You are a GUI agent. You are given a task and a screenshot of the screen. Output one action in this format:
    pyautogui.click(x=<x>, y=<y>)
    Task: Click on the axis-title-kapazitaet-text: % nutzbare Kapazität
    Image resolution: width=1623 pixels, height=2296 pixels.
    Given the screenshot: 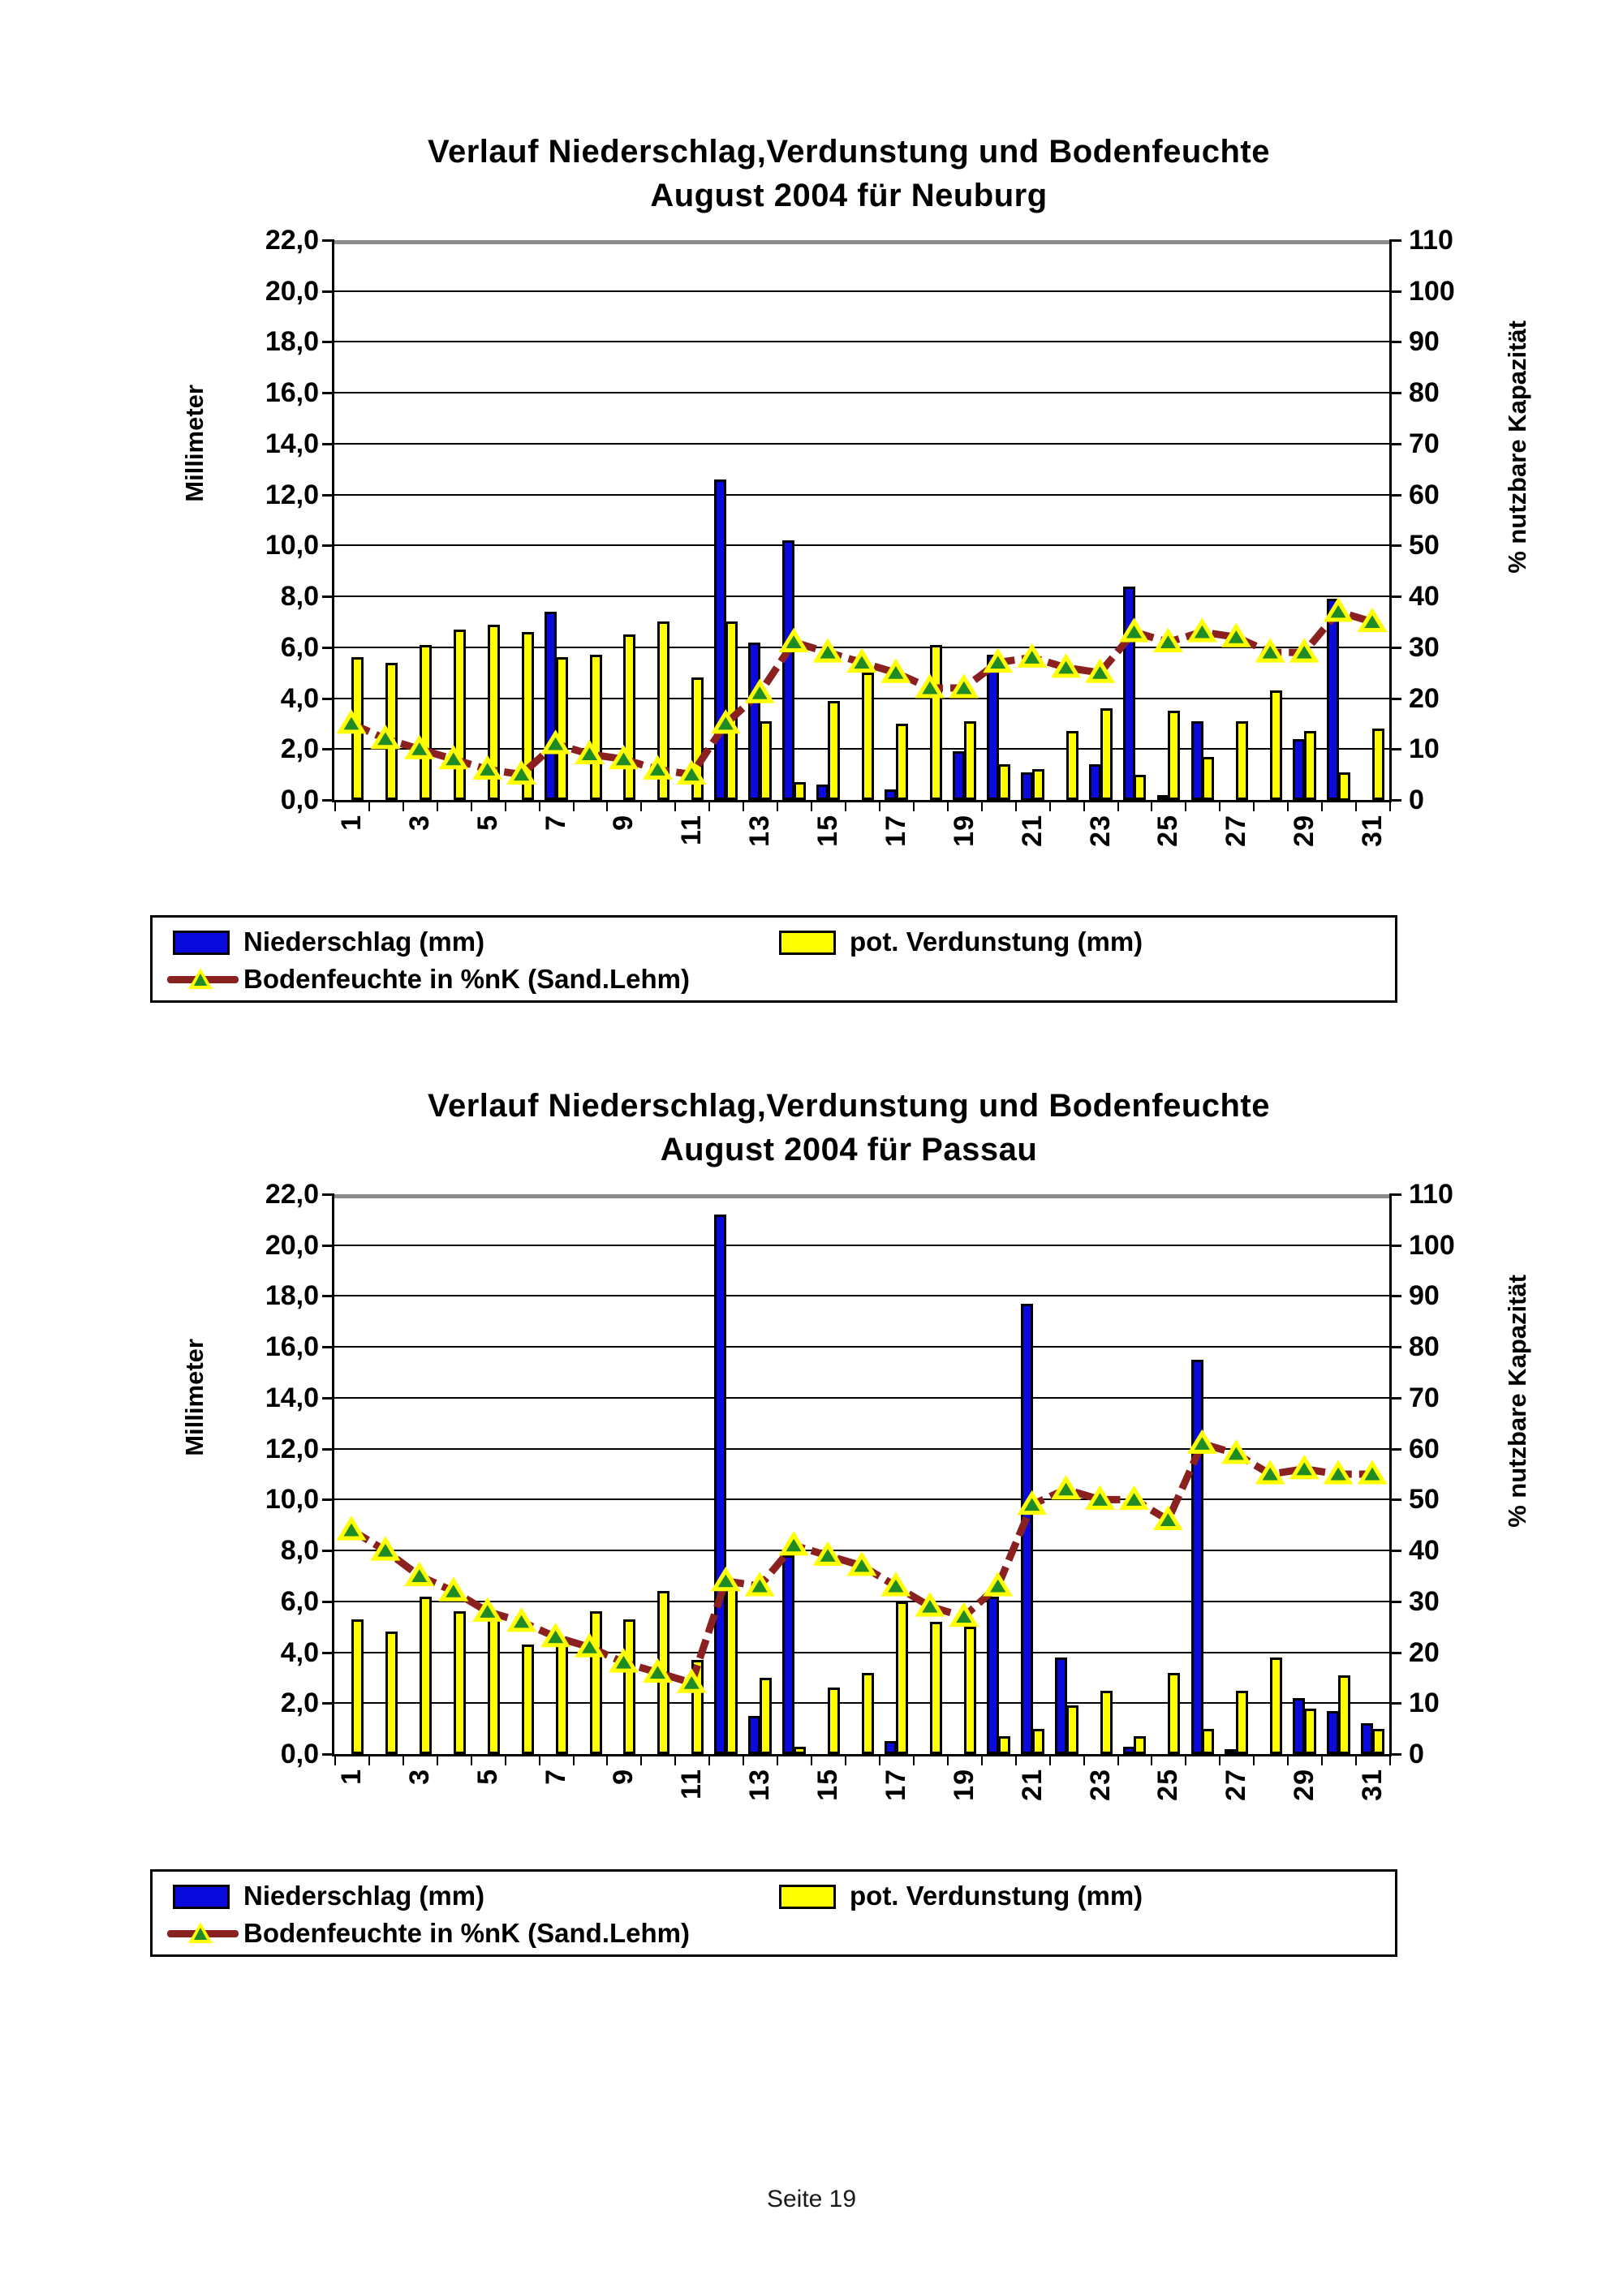 What is the action you would take?
    pyautogui.click(x=1517, y=447)
    